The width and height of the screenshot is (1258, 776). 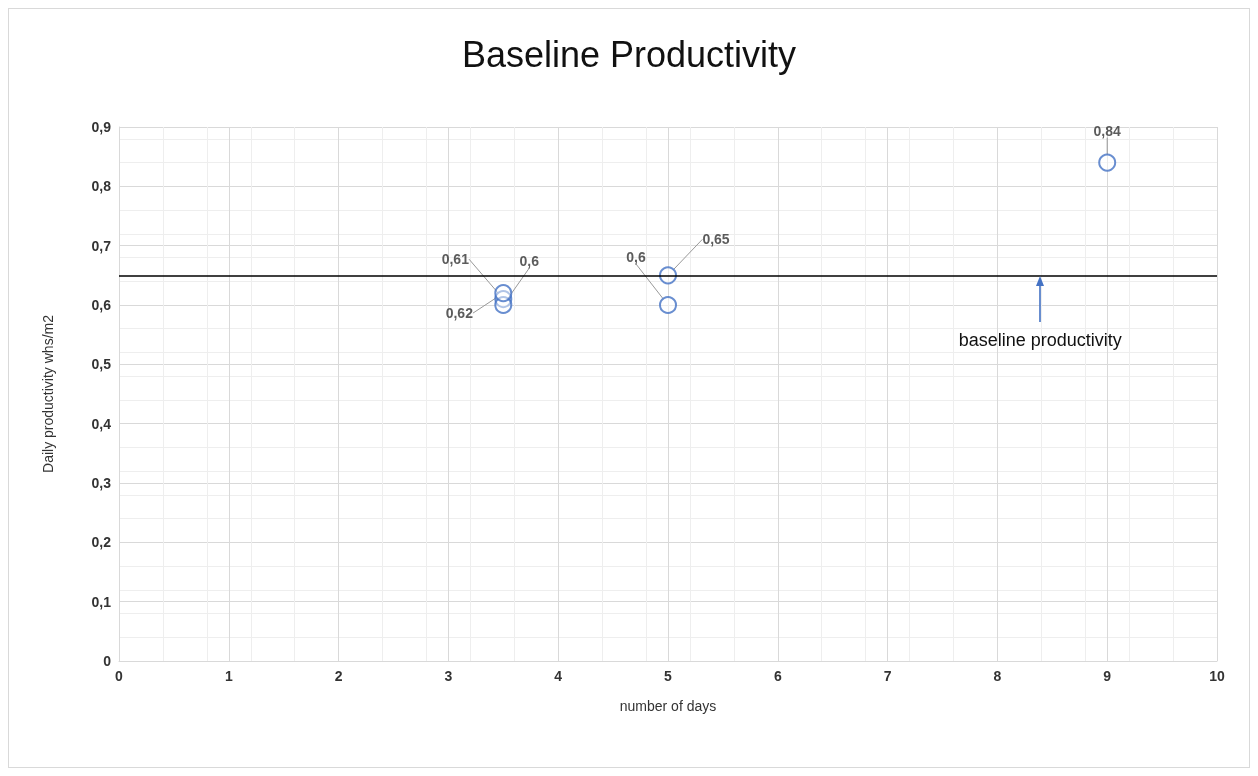 I want to click on y-tick-label: 0,9, so click(x=101, y=127).